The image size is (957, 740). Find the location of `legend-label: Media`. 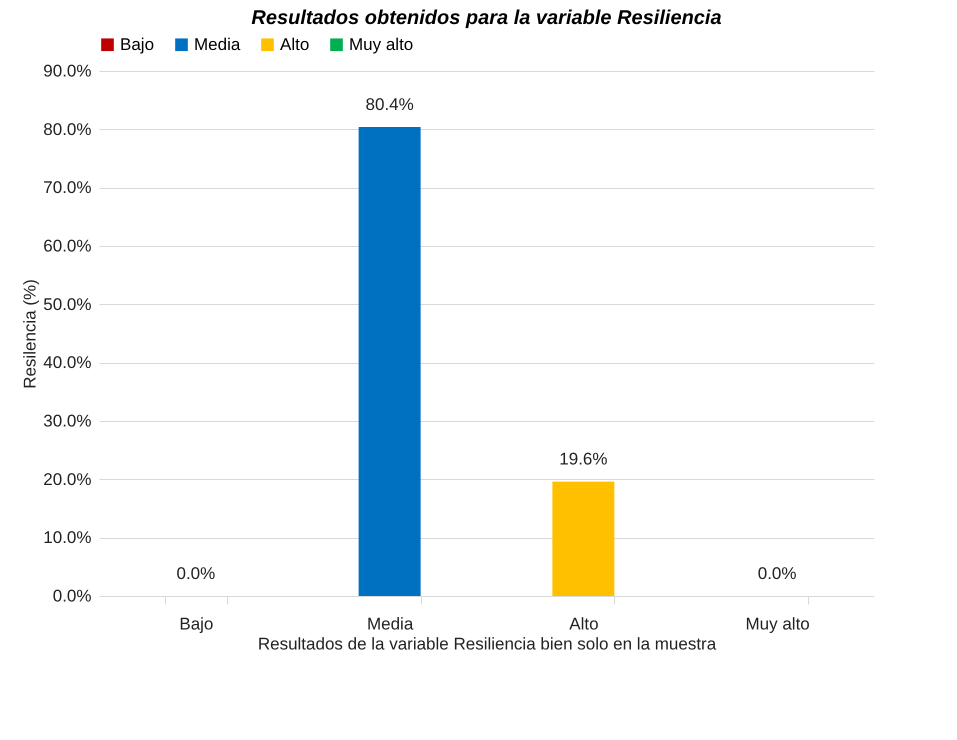

legend-label: Media is located at coordinates (217, 44).